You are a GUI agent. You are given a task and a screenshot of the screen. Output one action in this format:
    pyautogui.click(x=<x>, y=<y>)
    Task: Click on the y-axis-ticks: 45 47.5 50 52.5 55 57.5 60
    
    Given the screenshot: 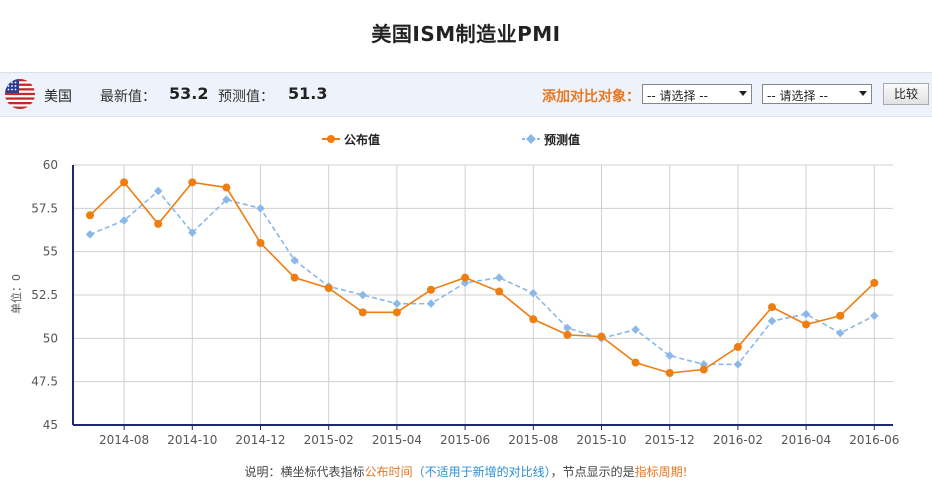 What is the action you would take?
    pyautogui.click(x=44, y=295)
    